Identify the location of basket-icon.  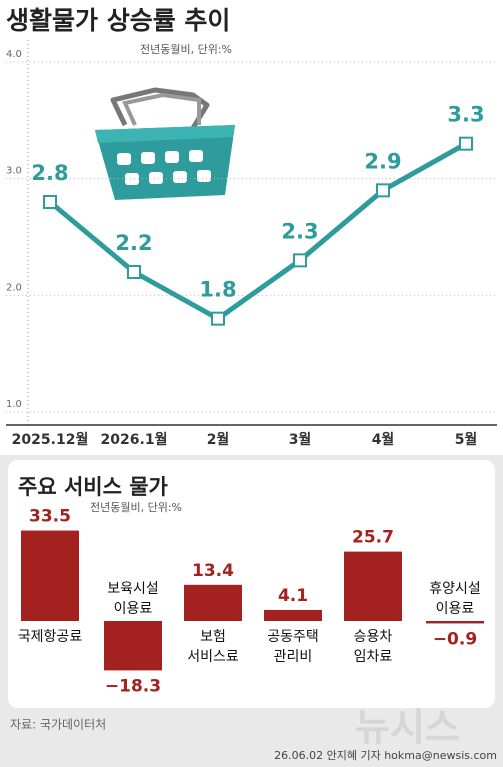
(165, 143).